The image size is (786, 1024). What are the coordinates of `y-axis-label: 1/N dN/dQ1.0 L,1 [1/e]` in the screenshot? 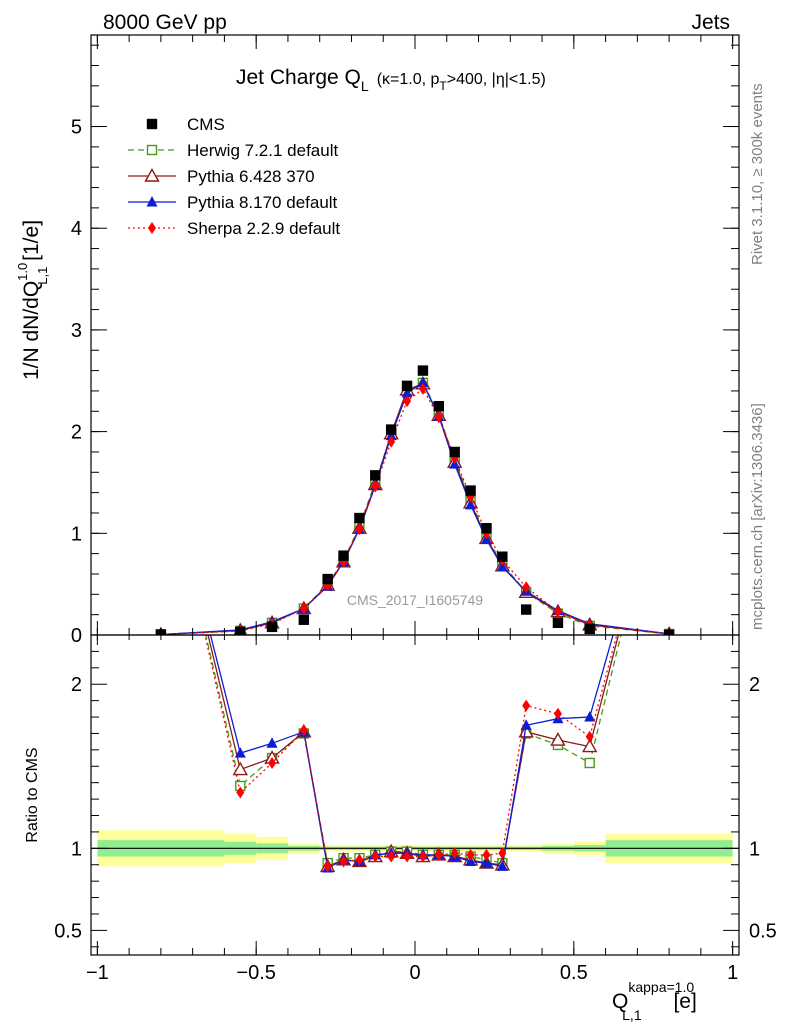 It's located at (32, 300).